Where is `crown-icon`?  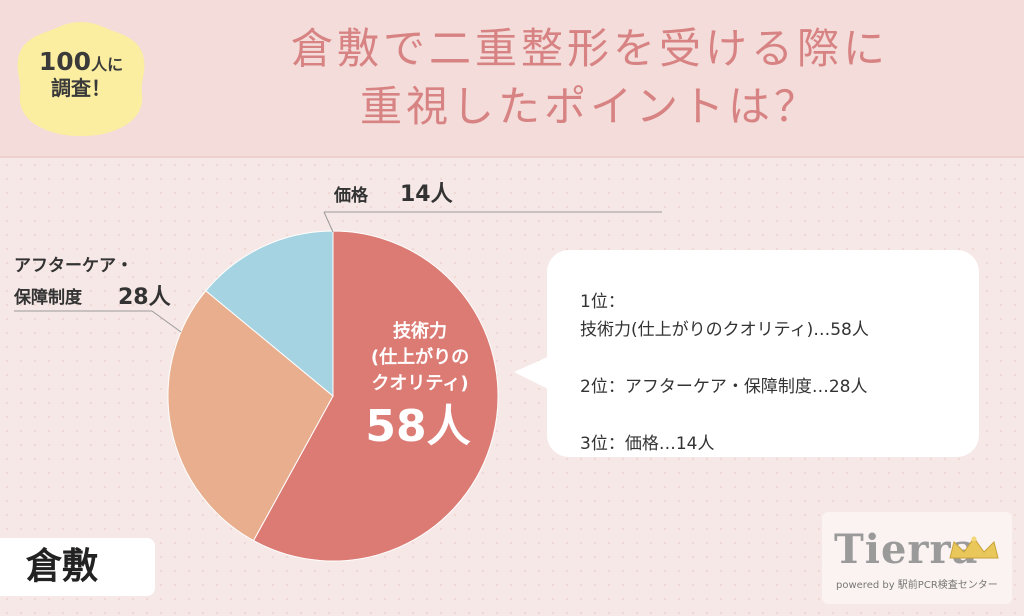 crown-icon is located at coordinates (974, 547).